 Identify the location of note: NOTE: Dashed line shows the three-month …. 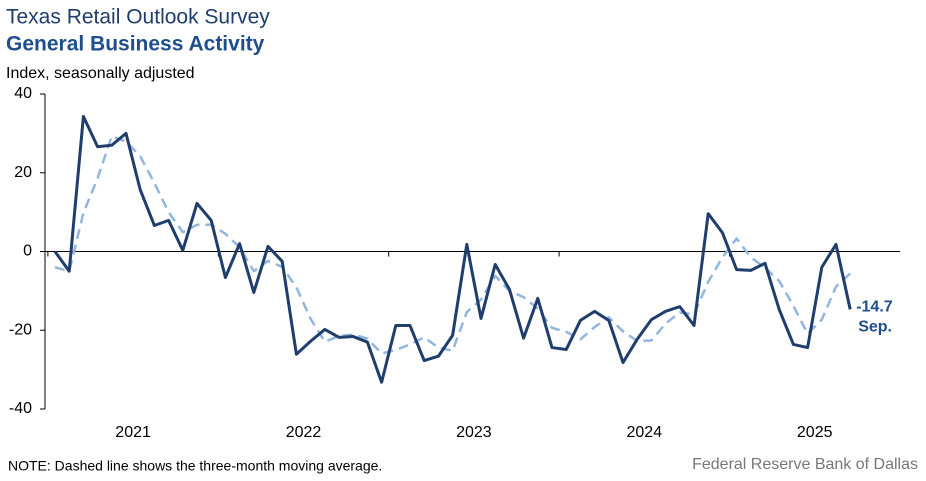
(195, 466).